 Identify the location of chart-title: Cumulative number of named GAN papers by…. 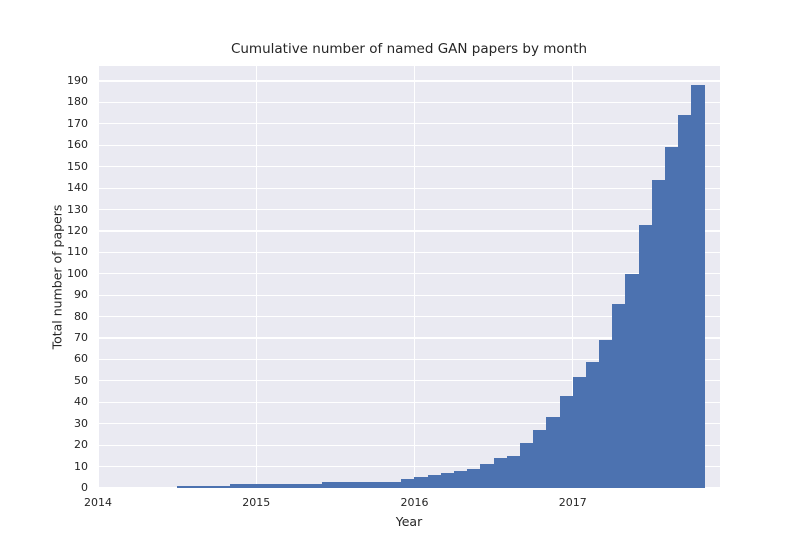
(409, 49).